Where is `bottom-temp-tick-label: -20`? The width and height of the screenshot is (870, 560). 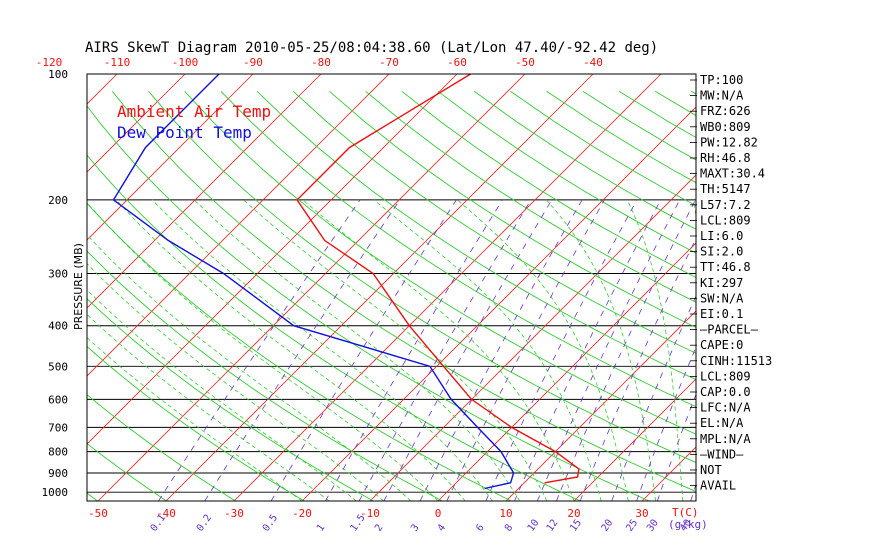
bottom-temp-tick-label: -20 is located at coordinates (302, 513).